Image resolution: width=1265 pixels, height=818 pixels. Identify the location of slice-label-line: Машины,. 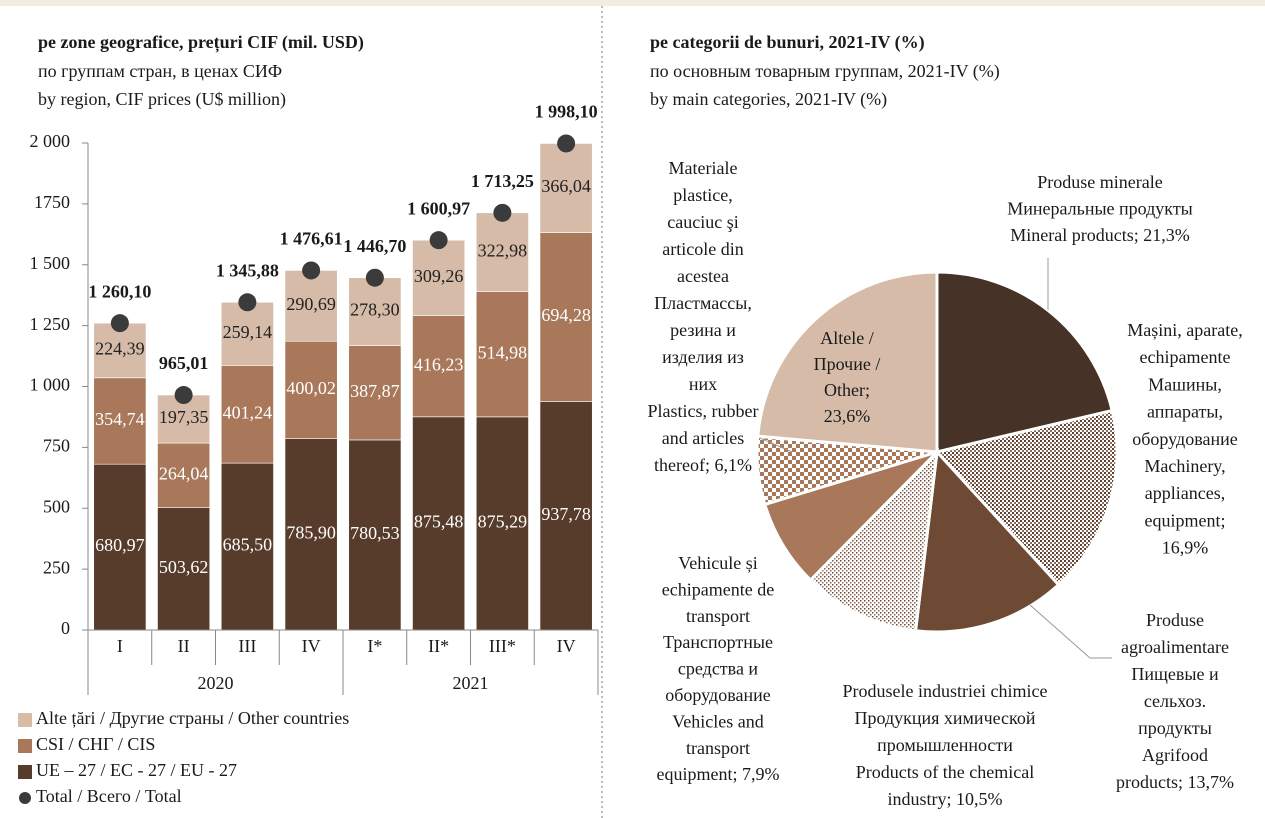
(1185, 385).